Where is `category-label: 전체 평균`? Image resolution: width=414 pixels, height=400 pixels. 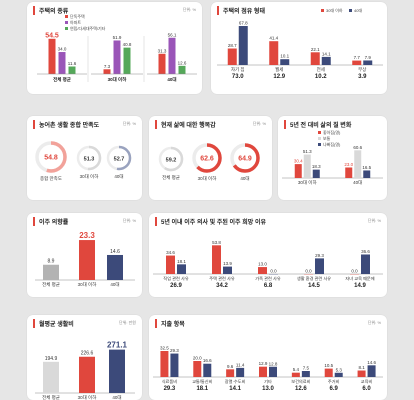
category-label: 전체 평균 is located at coordinates (62, 79).